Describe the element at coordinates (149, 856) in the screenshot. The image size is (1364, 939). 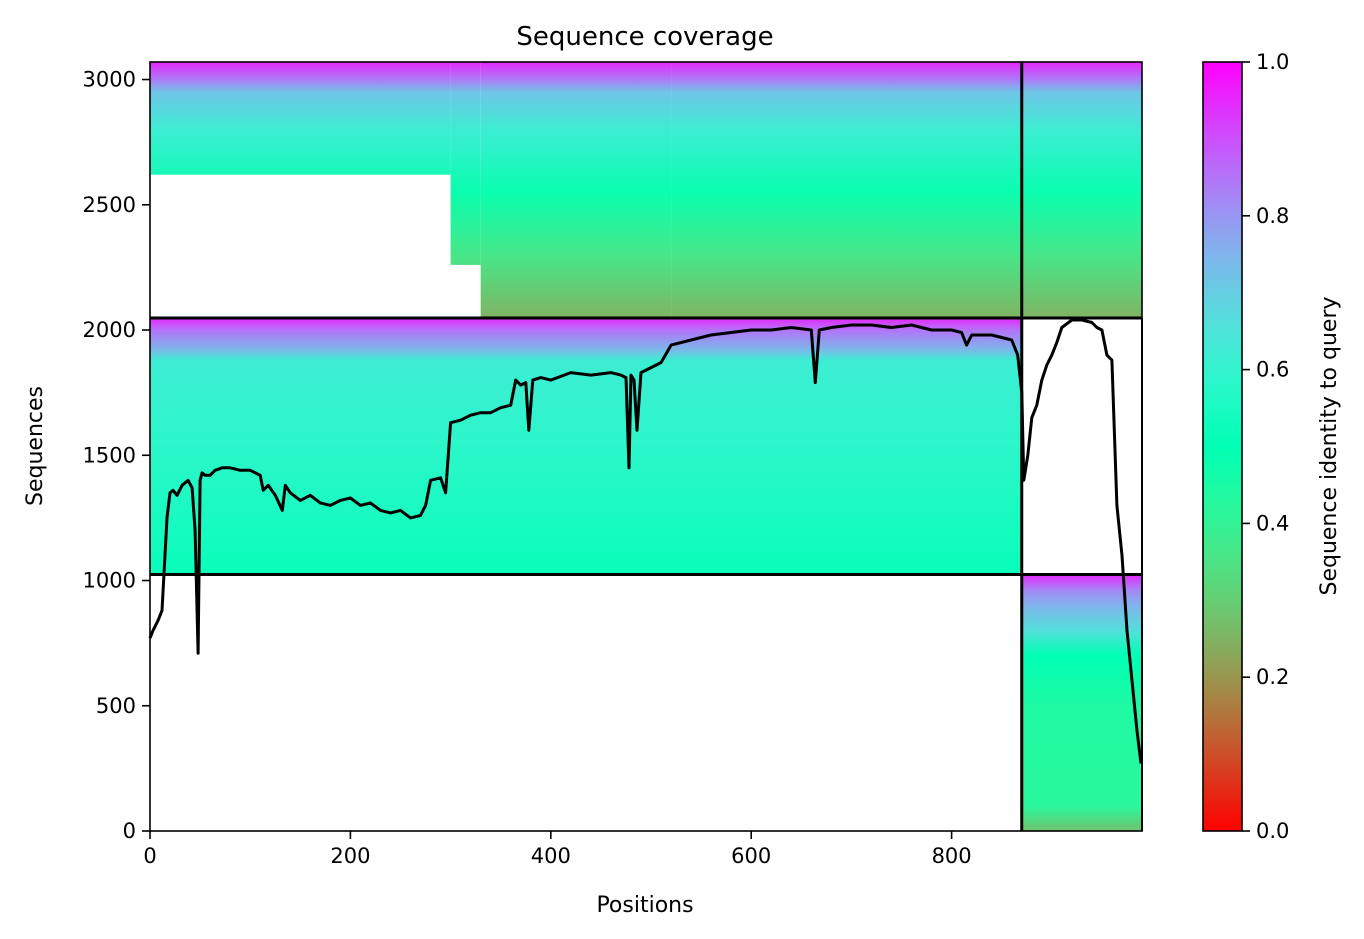
I see `x-tick-label: 0` at that location.